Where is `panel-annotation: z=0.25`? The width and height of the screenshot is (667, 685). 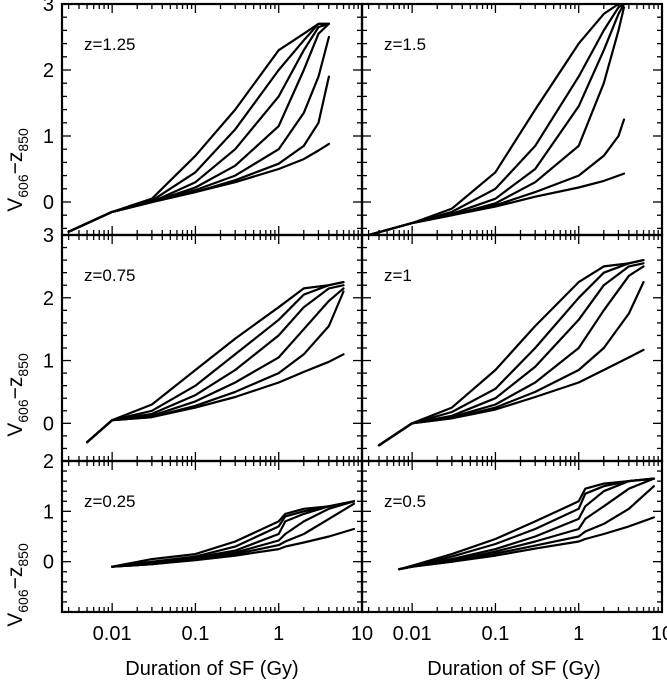 panel-annotation: z=0.25 is located at coordinates (110, 501).